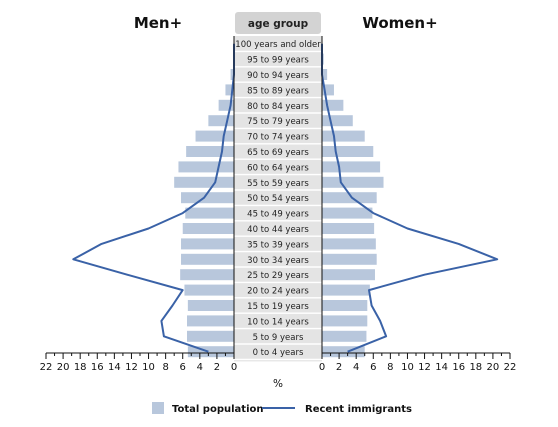  What do you see at coordinates (278, 307) in the screenshot?
I see `age-group-label: 15 to 19 years` at bounding box center [278, 307].